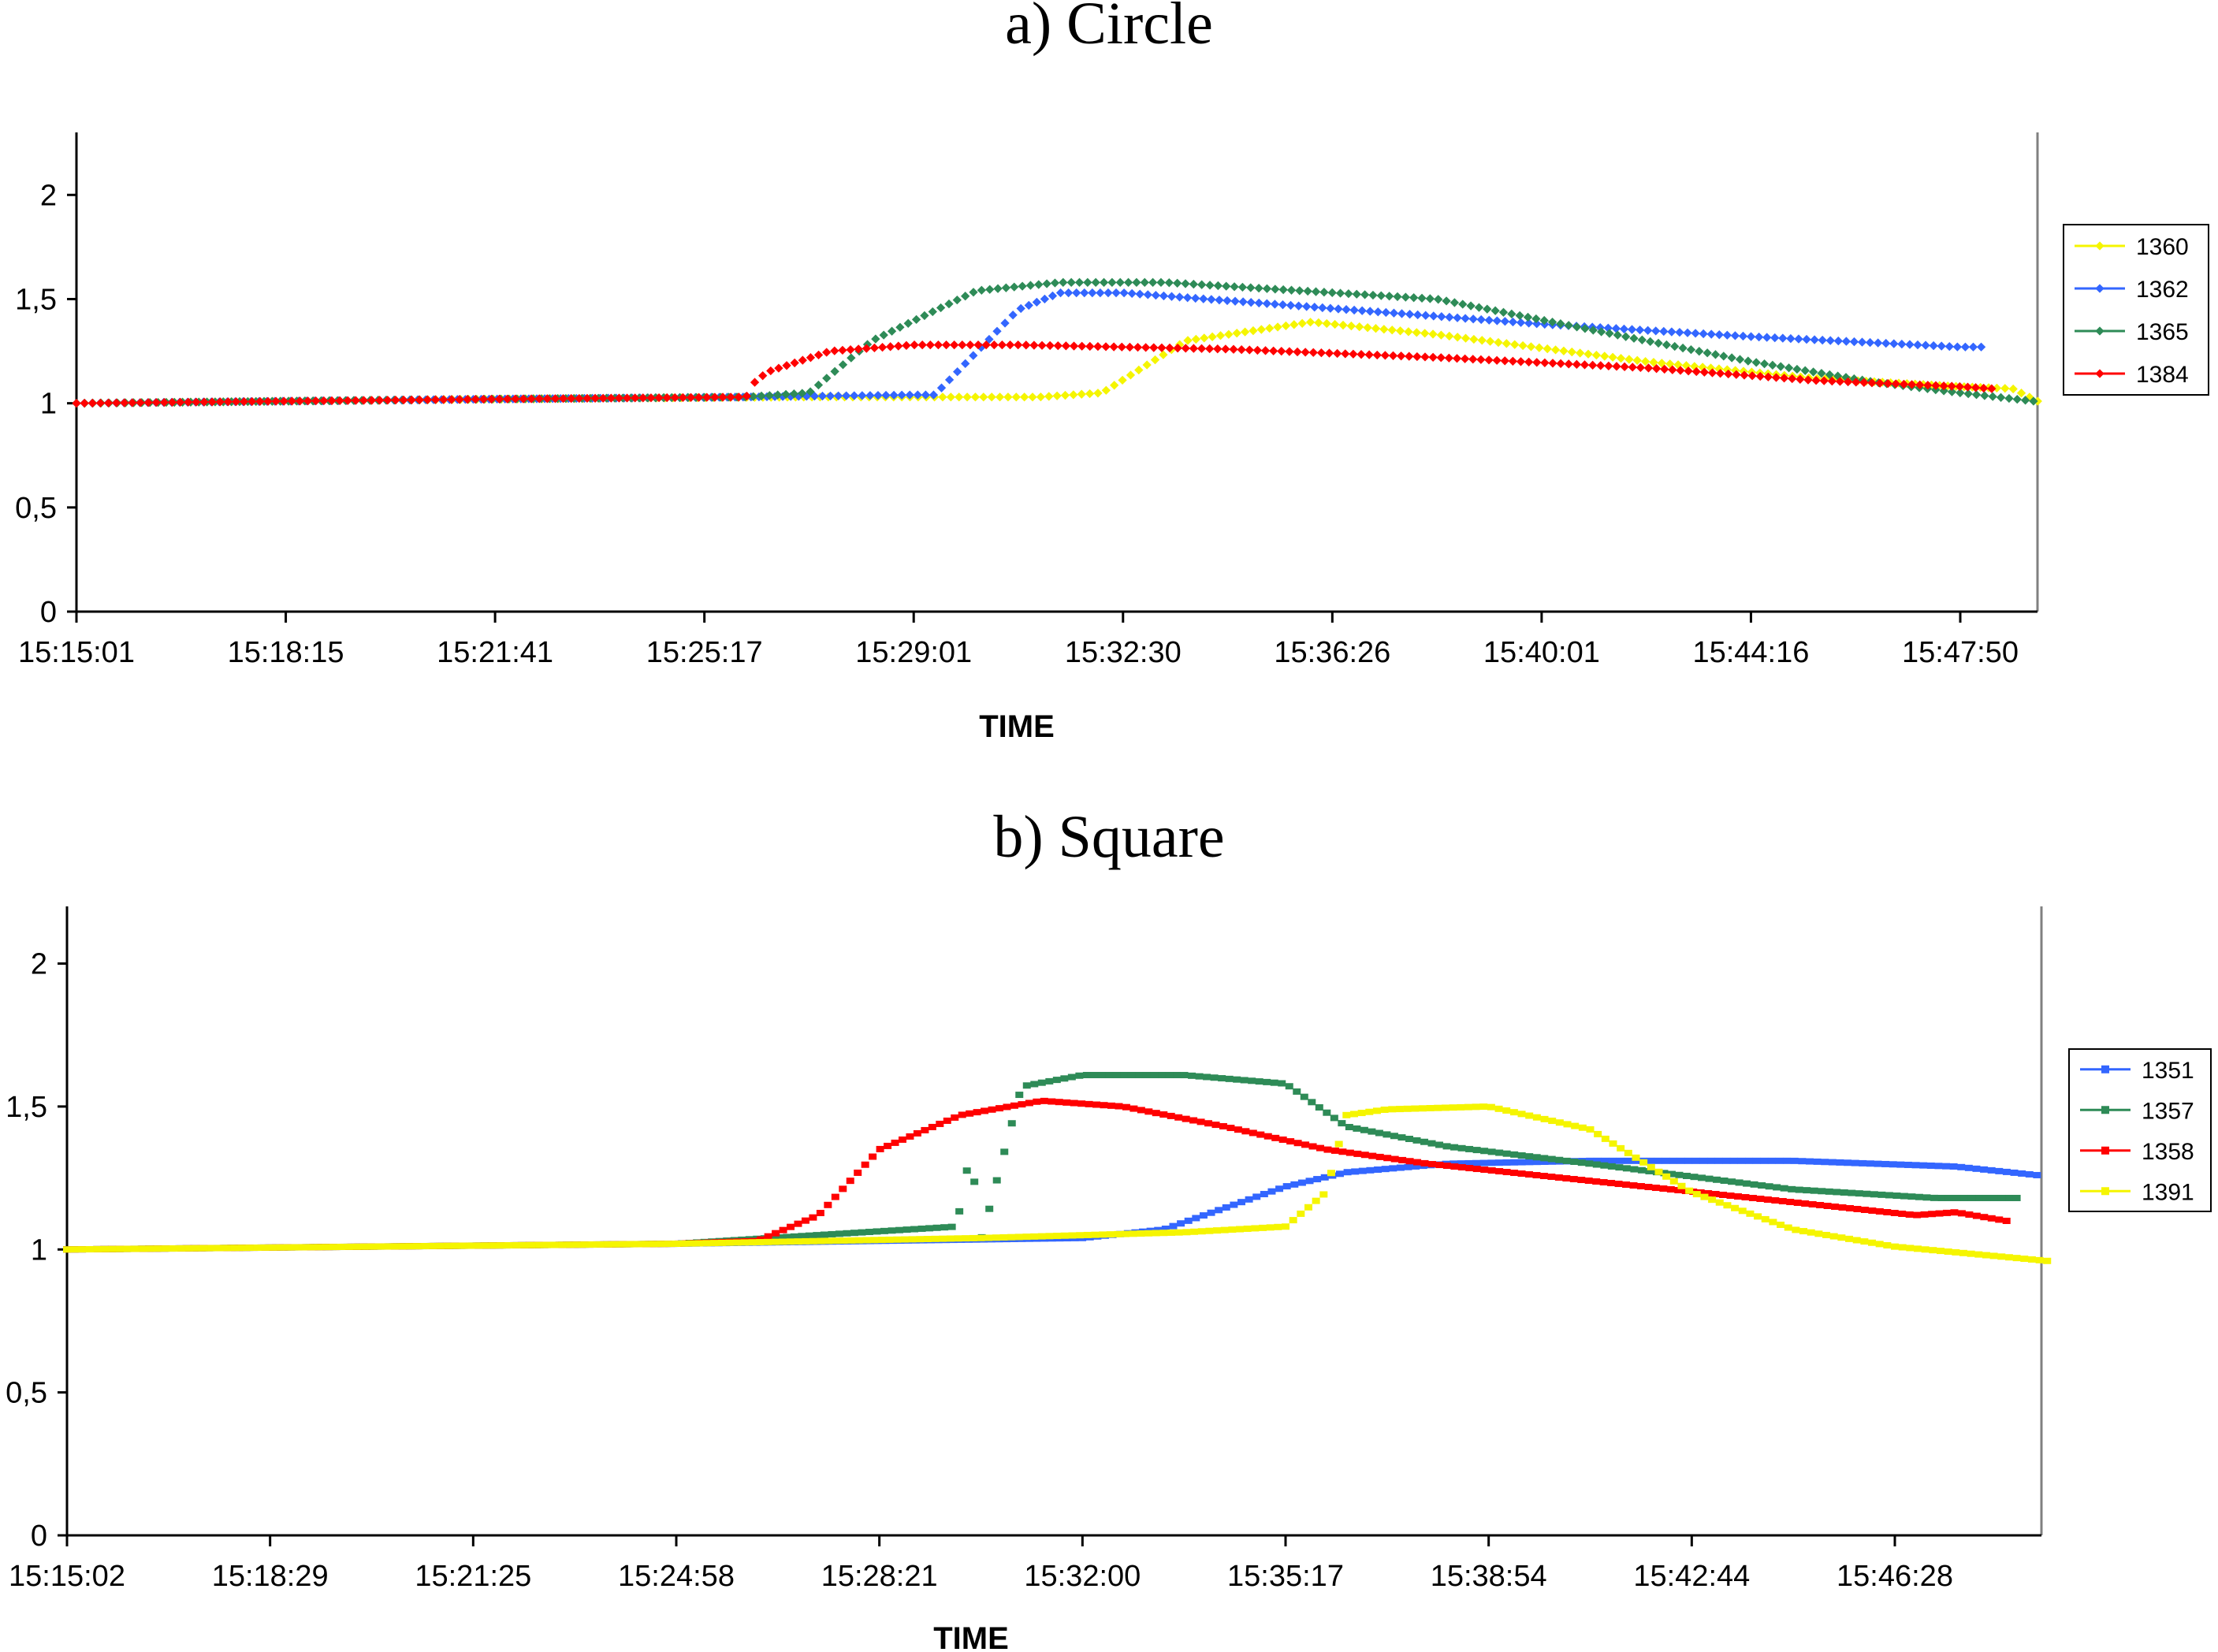 The image size is (2218, 1652). What do you see at coordinates (1083, 1576) in the screenshot?
I see `x-tick-label: 15:32:00` at bounding box center [1083, 1576].